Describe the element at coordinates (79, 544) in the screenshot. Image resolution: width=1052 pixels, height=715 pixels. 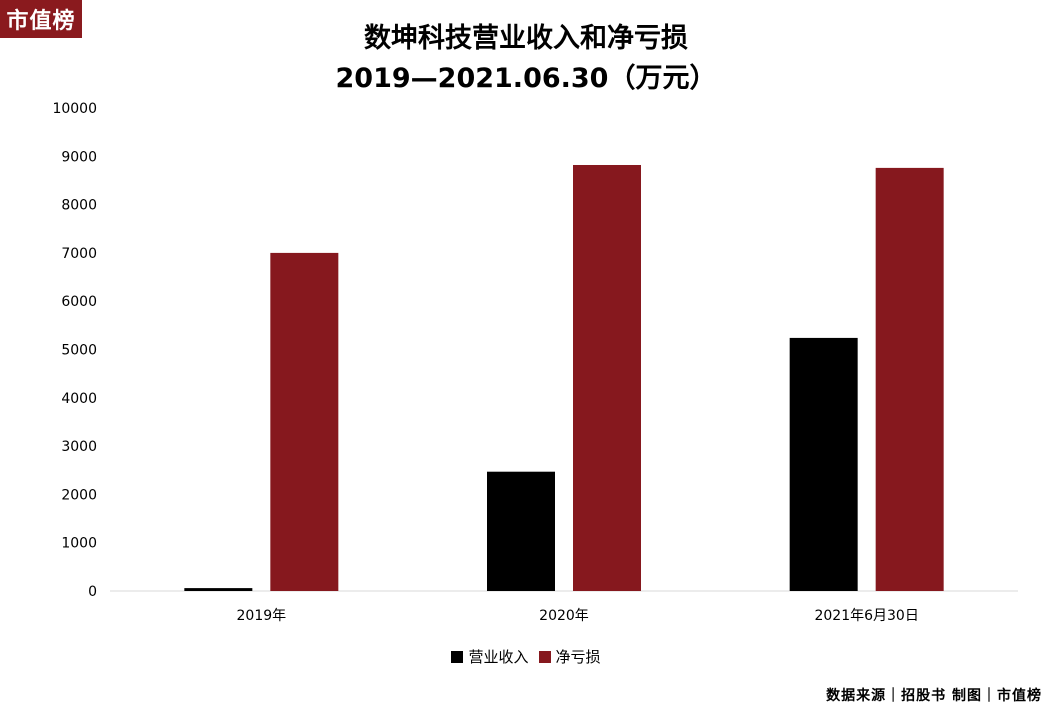
I see `y-tick-label: 1000` at that location.